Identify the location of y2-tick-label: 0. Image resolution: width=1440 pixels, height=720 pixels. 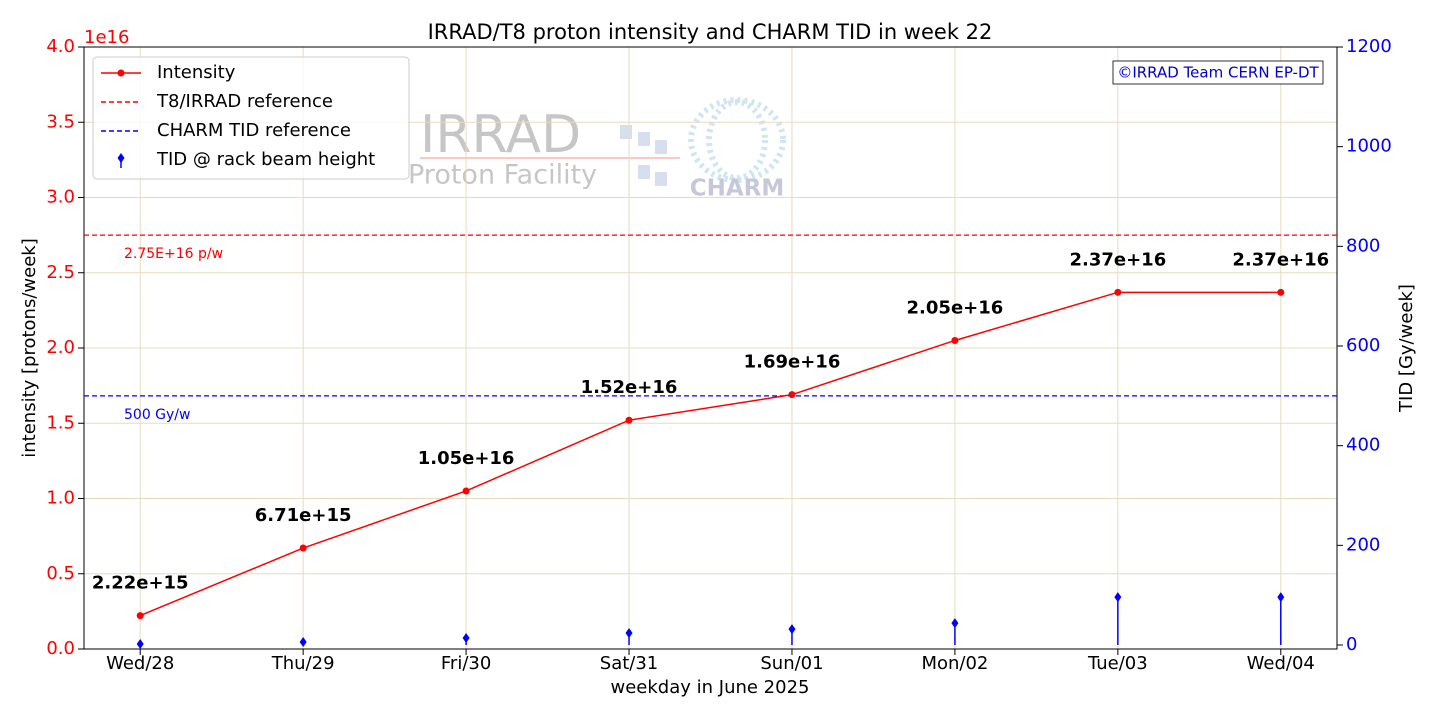
(1351, 644).